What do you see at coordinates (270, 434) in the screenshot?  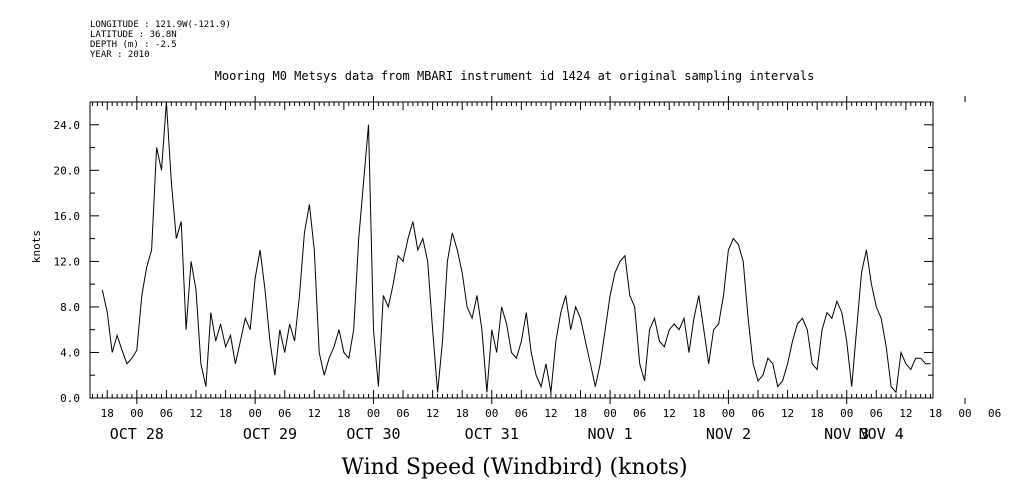 I see `x-date-label: OCT 29` at bounding box center [270, 434].